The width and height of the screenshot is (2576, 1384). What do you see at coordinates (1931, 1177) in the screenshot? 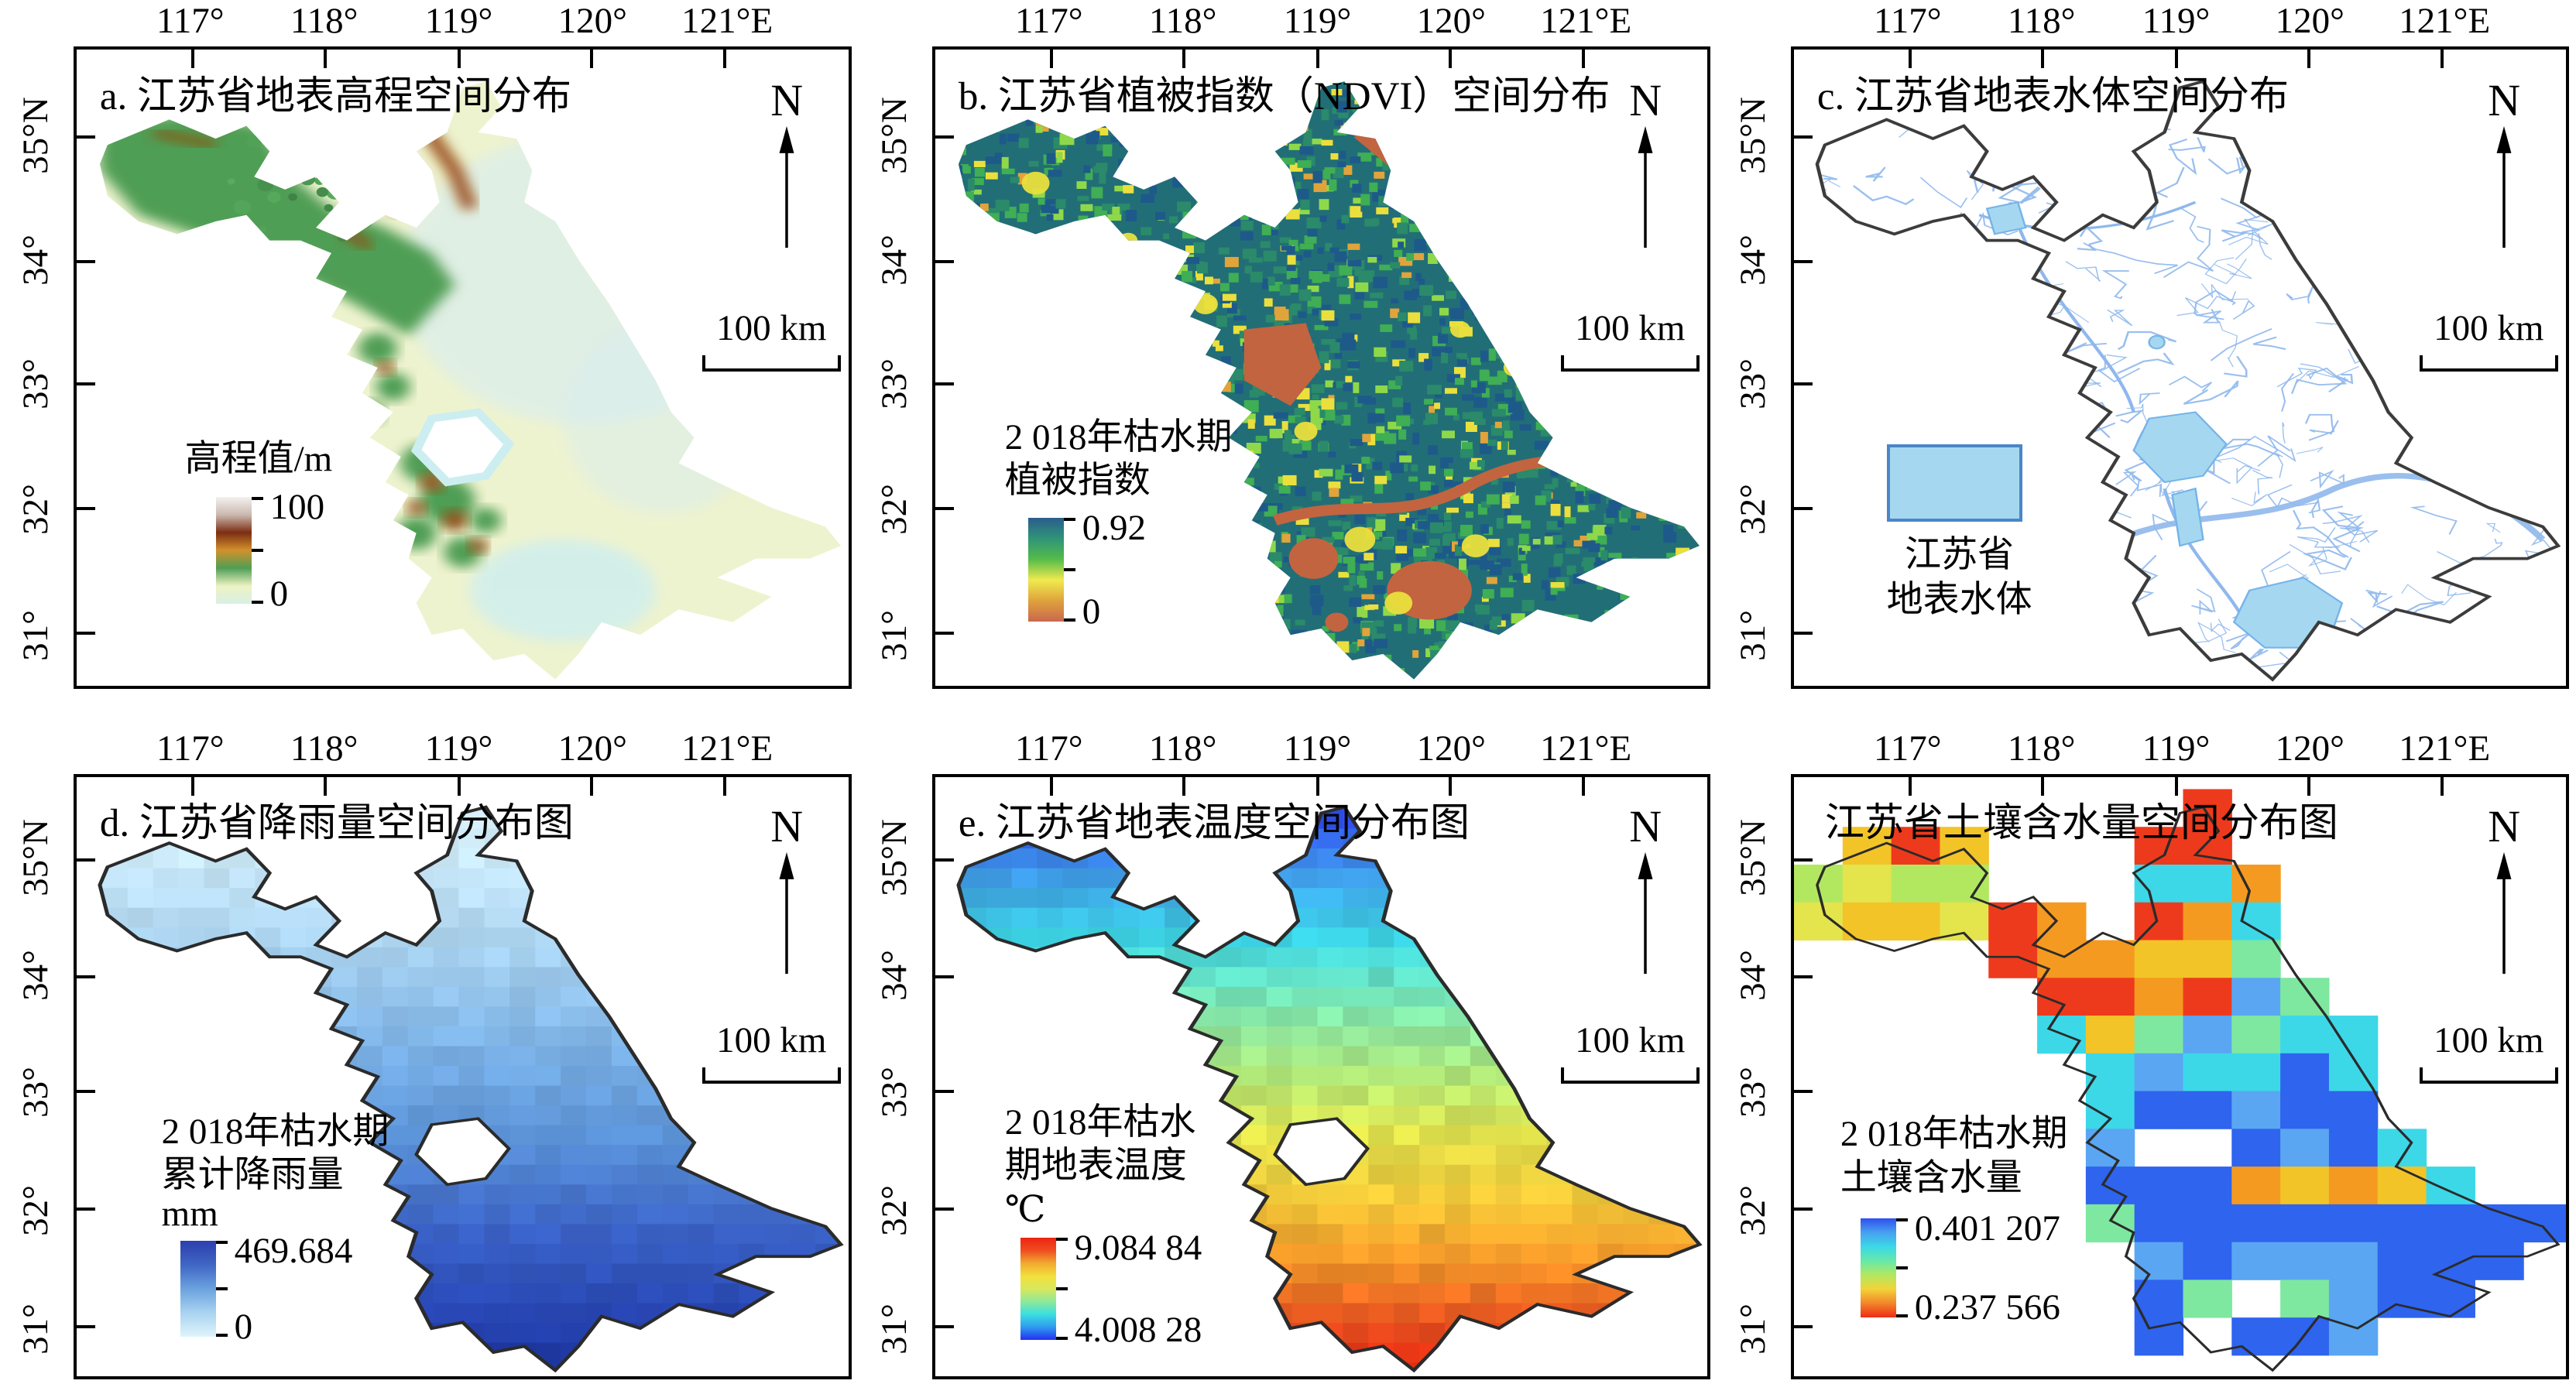
I see `legend-title-line: 土壤含水量` at bounding box center [1931, 1177].